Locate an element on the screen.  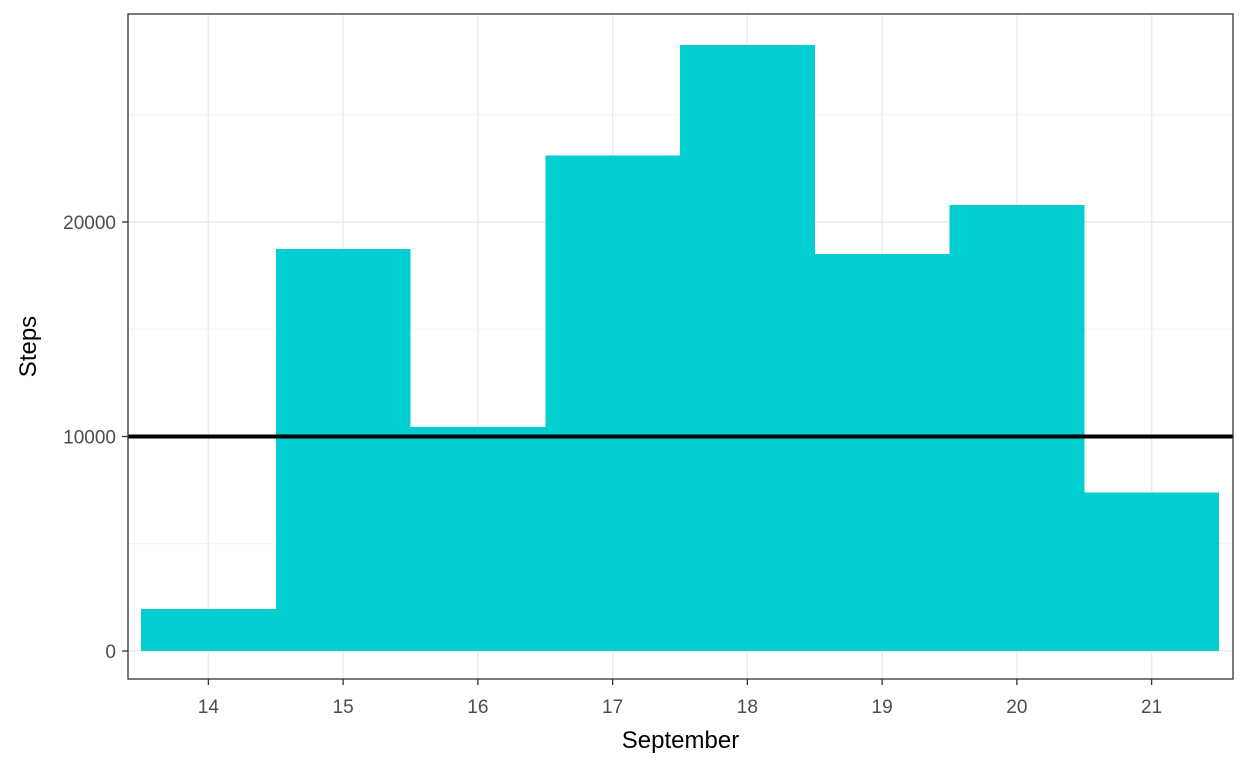
y-tick-label: 20000 is located at coordinates (89, 223).